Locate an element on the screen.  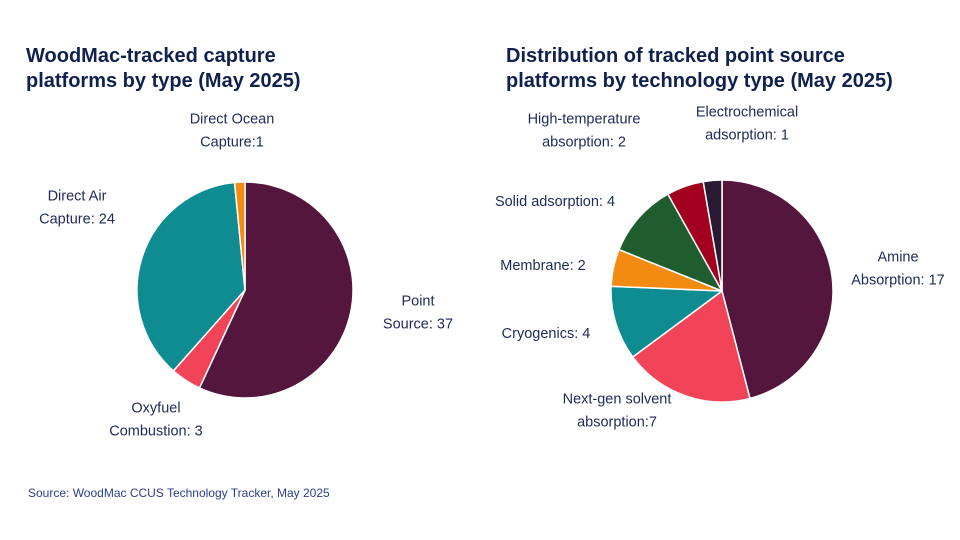
slice-label-line: Combustion: 3 is located at coordinates (156, 432).